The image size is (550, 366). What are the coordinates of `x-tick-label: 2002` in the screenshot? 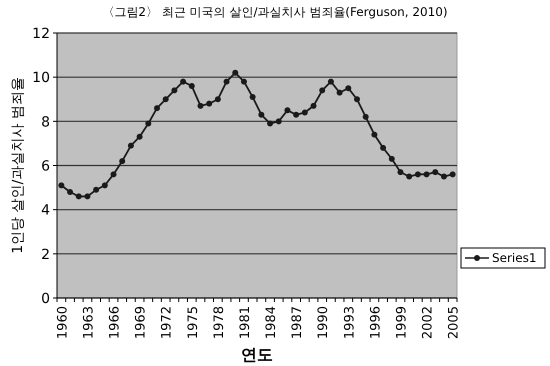 It's located at (428, 323).